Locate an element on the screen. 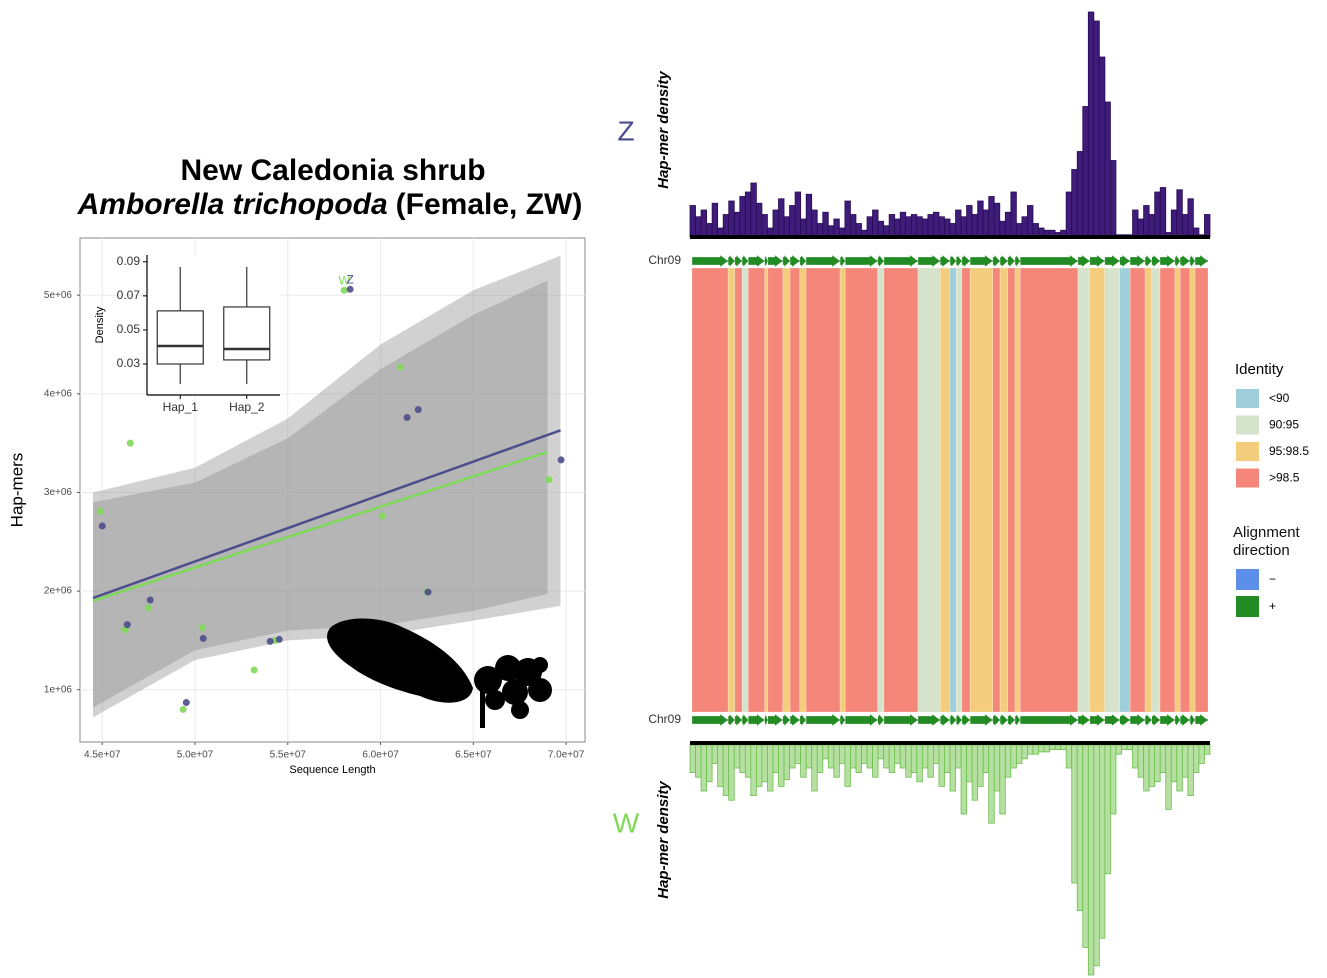 The height and width of the screenshot is (978, 1327). silhouettes is located at coordinates (439, 673).